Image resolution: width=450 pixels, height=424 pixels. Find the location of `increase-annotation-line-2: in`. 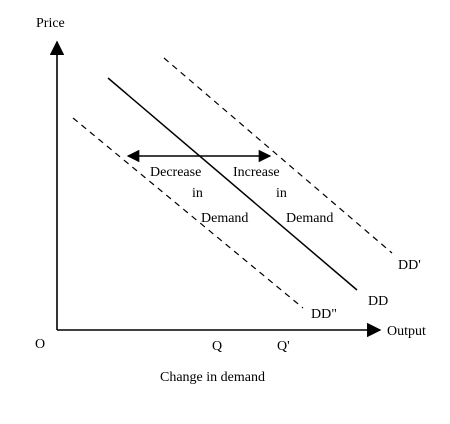

increase-annotation-line-2: in is located at coordinates (281, 193).